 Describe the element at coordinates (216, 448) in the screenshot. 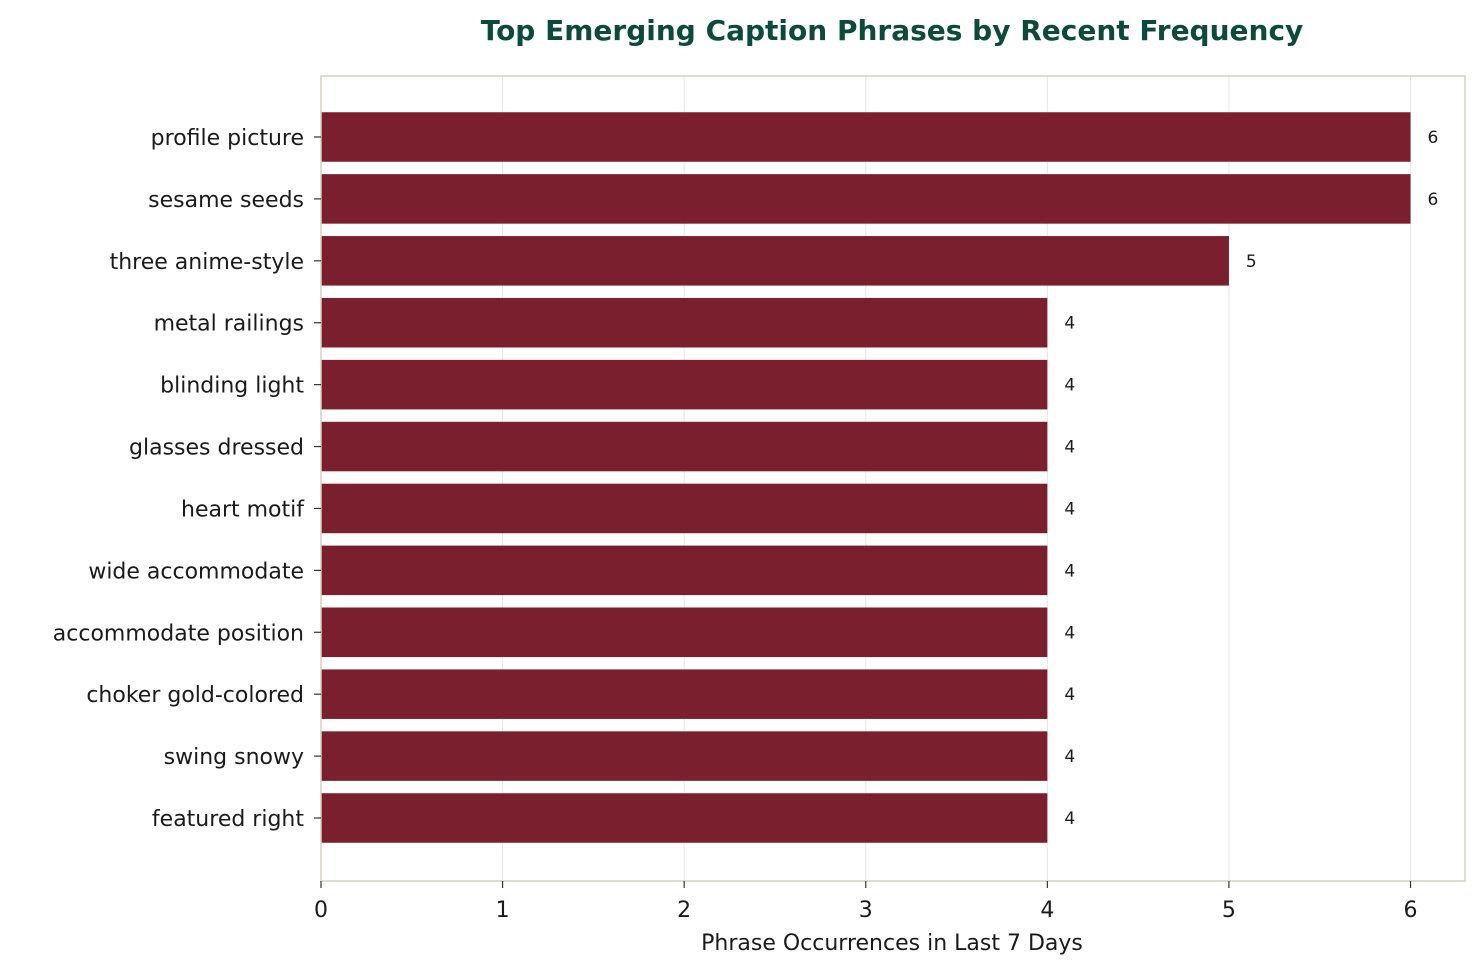

I see `y-tick-label: glasses dressed` at that location.